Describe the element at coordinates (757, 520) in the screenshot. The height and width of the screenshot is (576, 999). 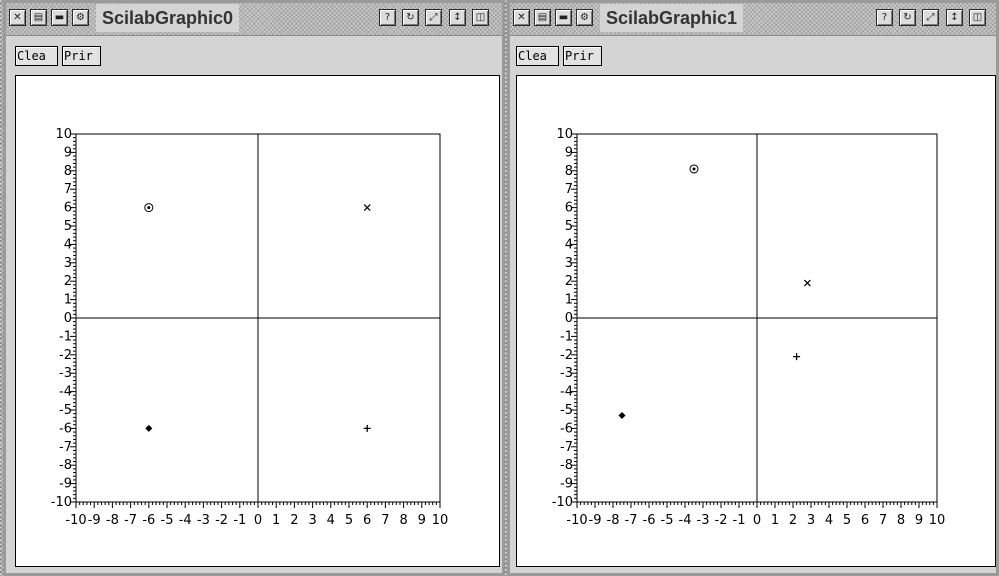
I see `x-tick-label: 0` at that location.